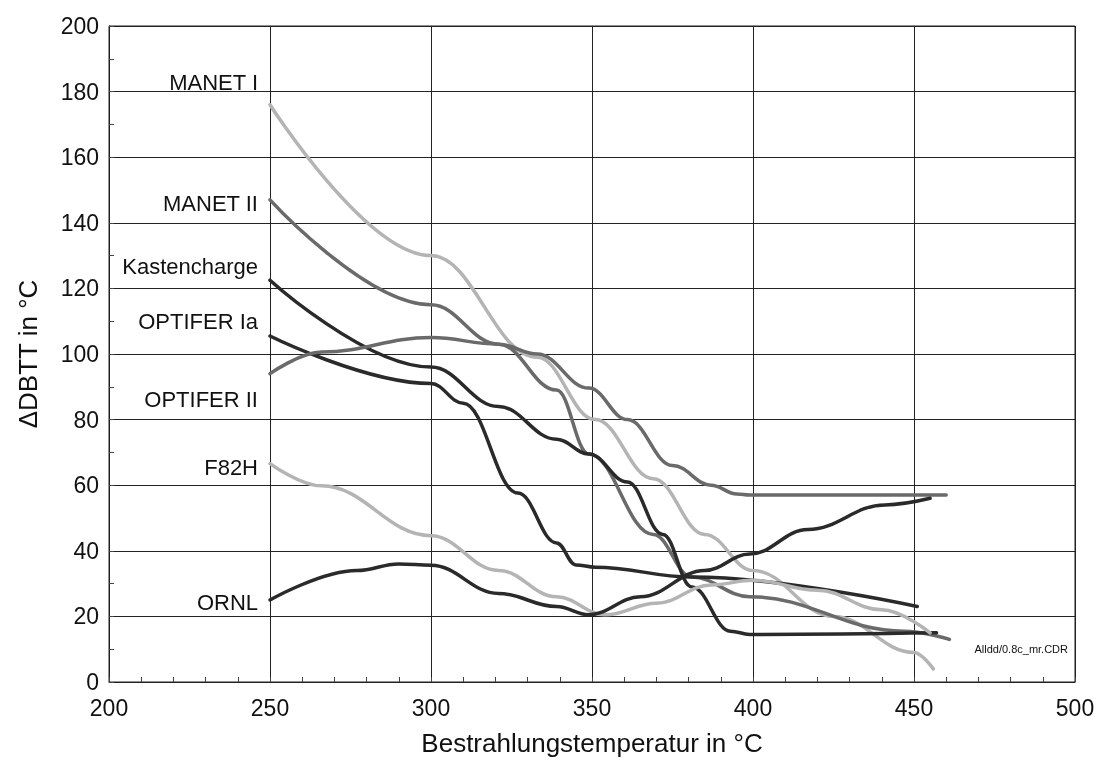 The height and width of the screenshot is (767, 1098). I want to click on series-label: MANET I, so click(213, 83).